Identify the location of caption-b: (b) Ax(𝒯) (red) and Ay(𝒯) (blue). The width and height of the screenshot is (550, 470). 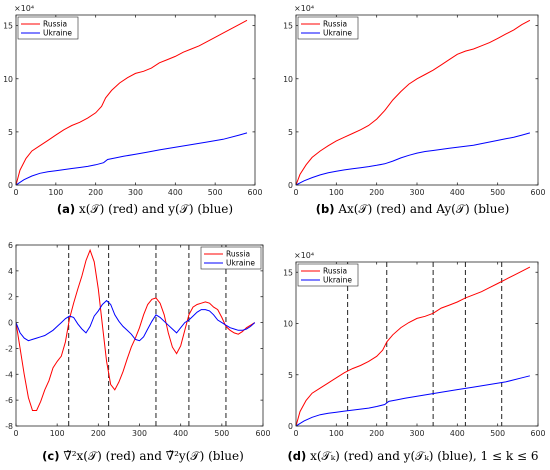
(412, 209).